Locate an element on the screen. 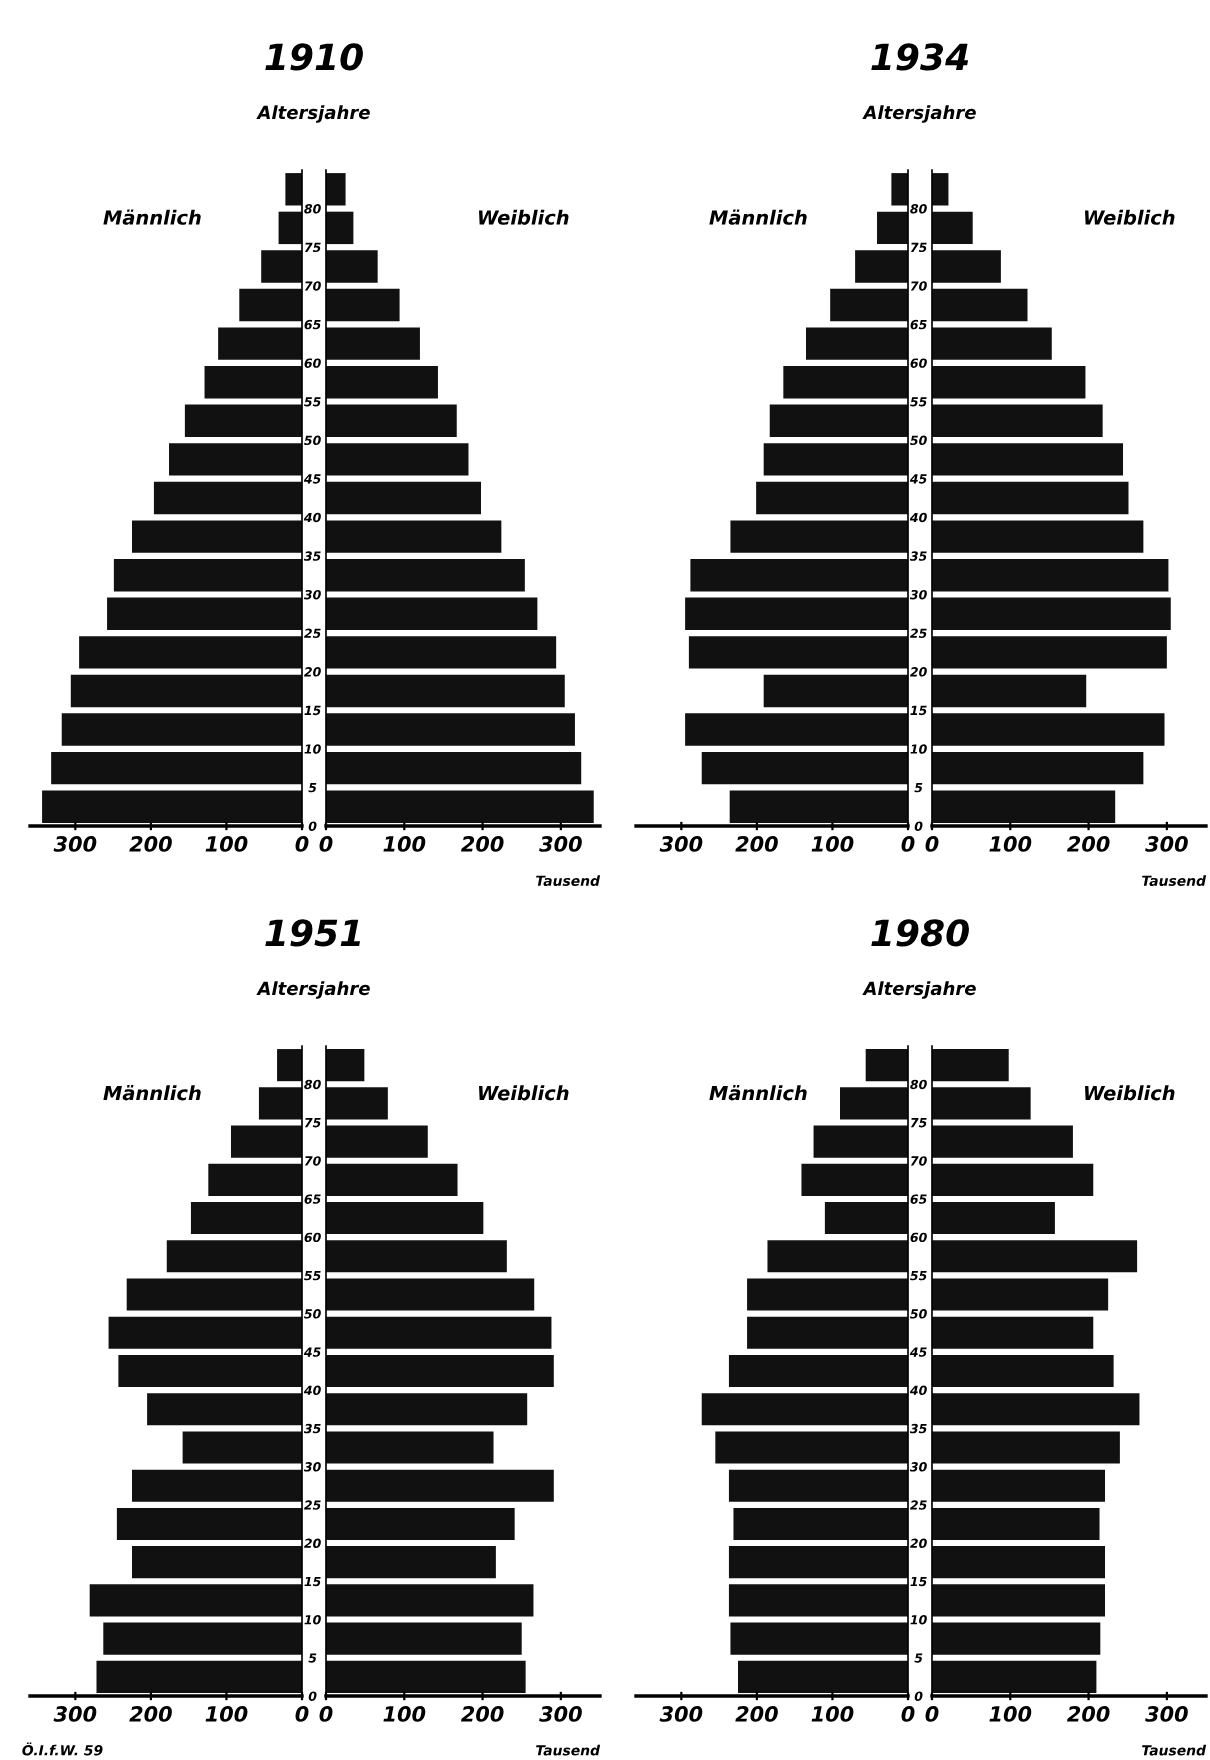 The height and width of the screenshot is (1760, 1210). x-tick-label: 100 is located at coordinates (832, 844).